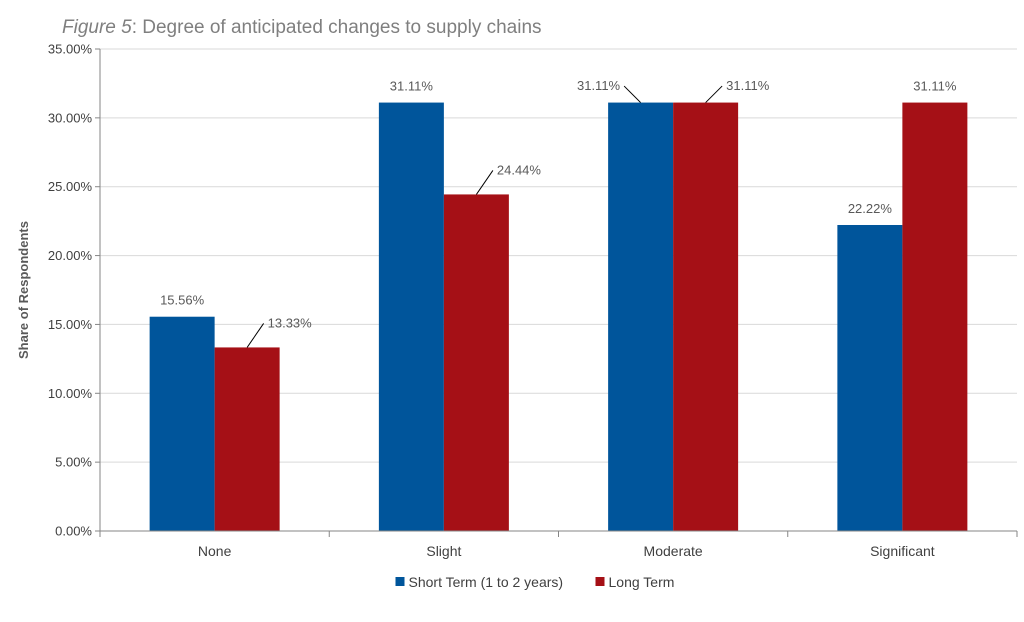 This screenshot has width=1024, height=622. Describe the element at coordinates (642, 582) in the screenshot. I see `legend-label: Long Term` at that location.